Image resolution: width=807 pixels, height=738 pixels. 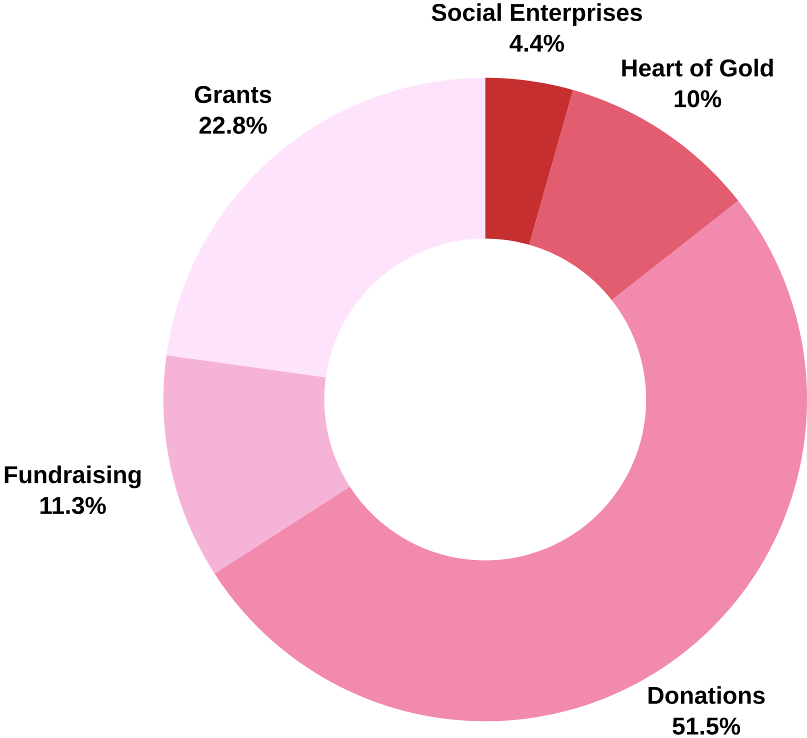 I want to click on slice-label: Social Enterprises, so click(x=537, y=14).